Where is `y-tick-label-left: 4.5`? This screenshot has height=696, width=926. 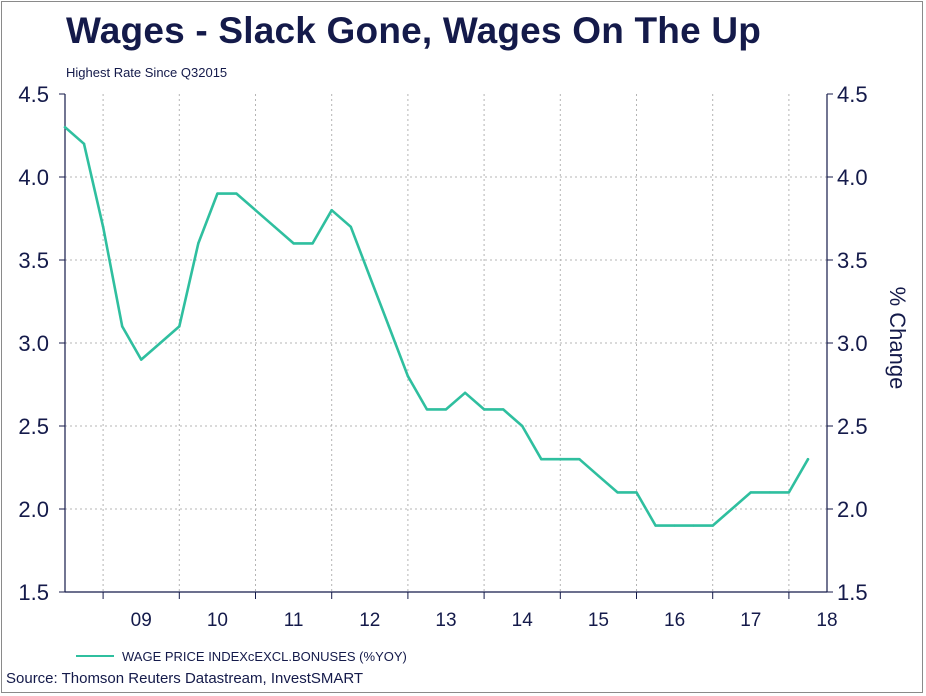 y-tick-label-left: 4.5 is located at coordinates (33, 94).